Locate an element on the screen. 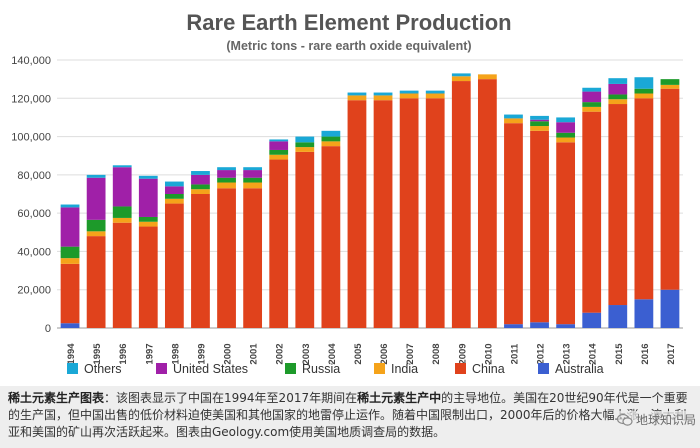  x-tick-label: 1998 is located at coordinates (175, 353).